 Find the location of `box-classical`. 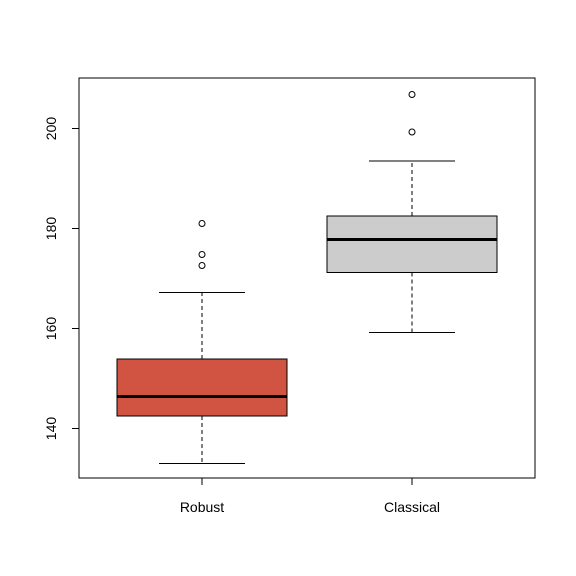

box-classical is located at coordinates (412, 212).